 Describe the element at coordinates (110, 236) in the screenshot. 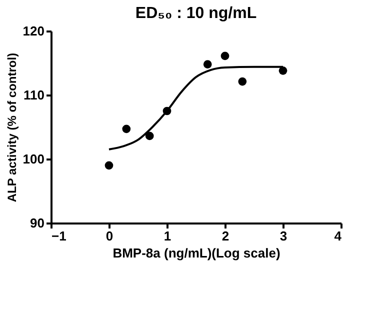

I see `x-tick-label: 0` at that location.